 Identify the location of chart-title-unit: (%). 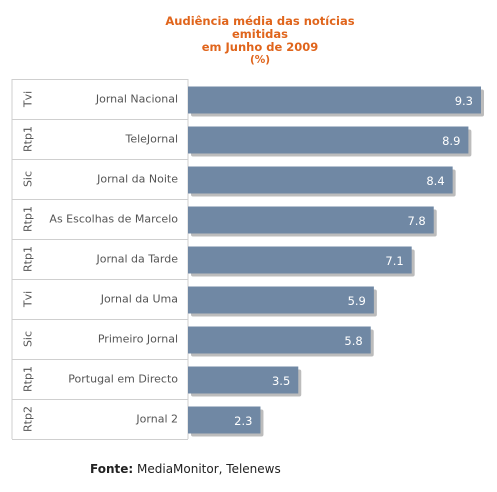
(260, 60).